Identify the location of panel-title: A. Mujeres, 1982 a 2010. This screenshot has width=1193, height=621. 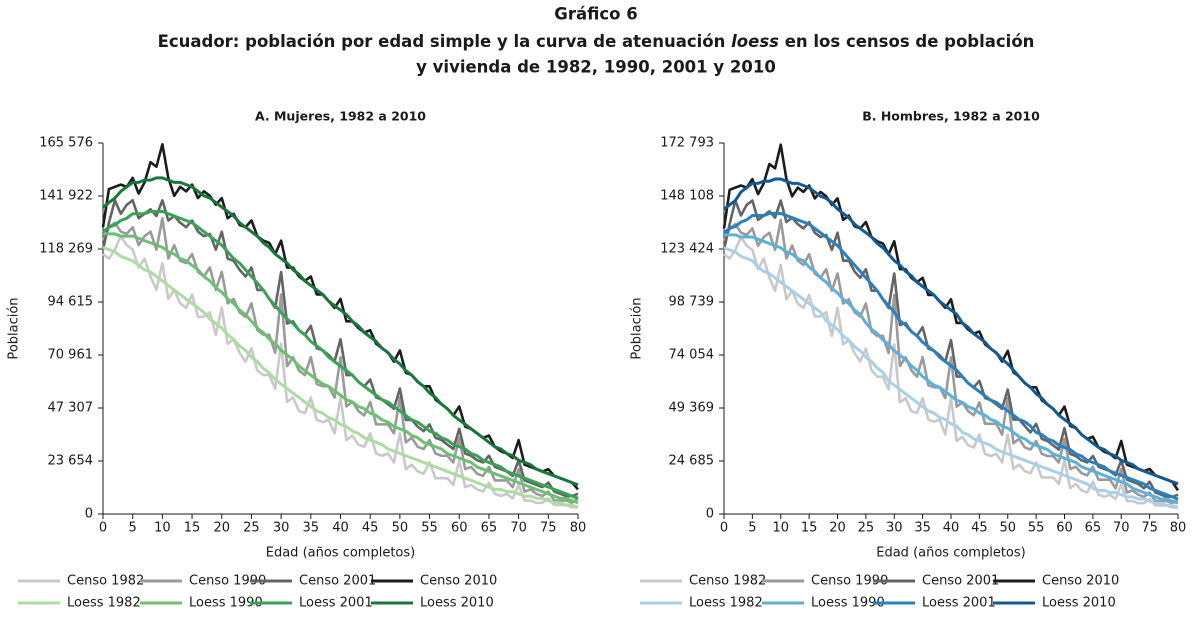
(340, 116).